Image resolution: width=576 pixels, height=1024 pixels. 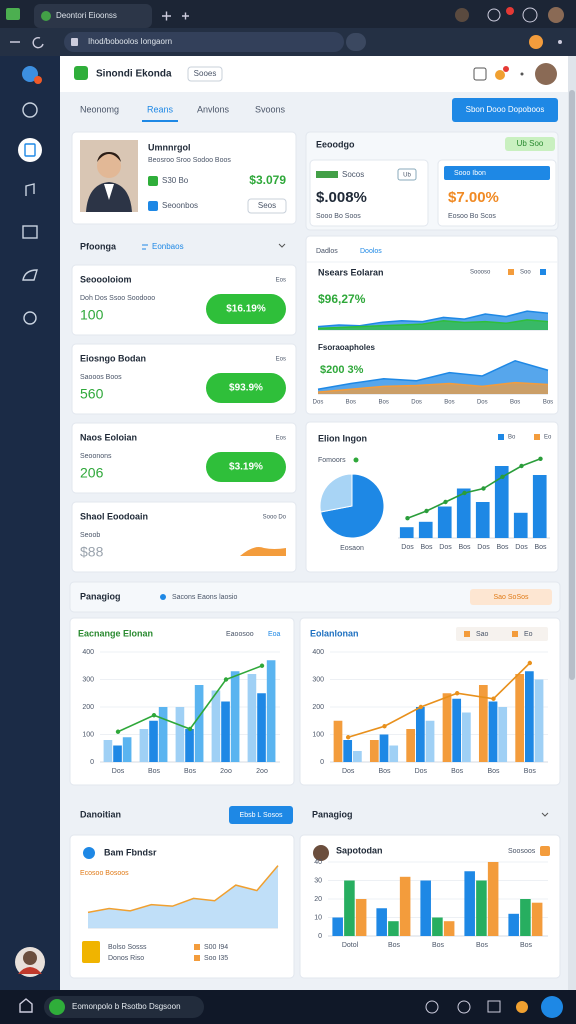 What do you see at coordinates (270, 109) in the screenshot?
I see `tab: Svoons` at bounding box center [270, 109].